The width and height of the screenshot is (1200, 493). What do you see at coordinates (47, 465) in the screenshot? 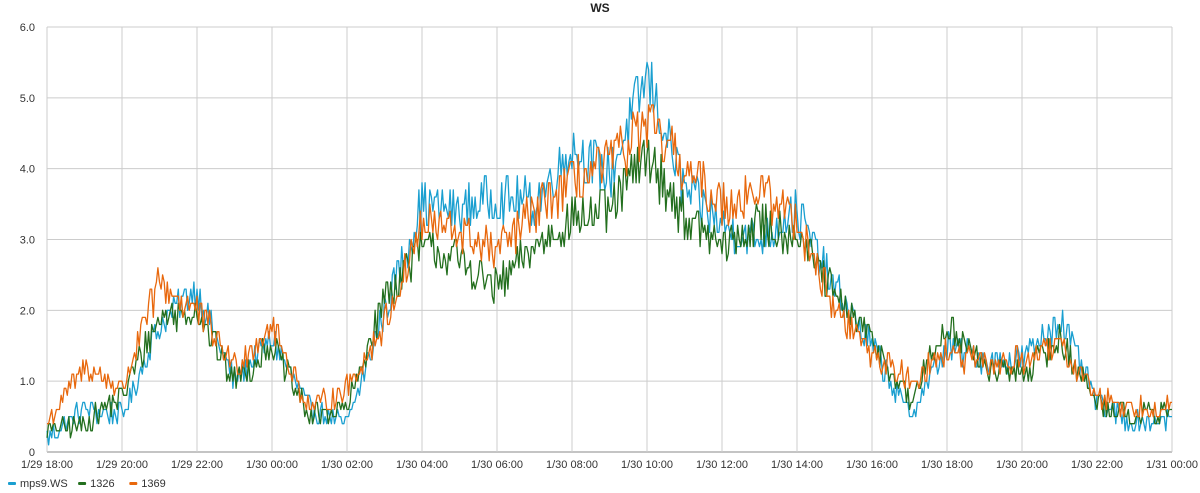
I see `x-tick-label: 1/29 18:00` at bounding box center [47, 465].